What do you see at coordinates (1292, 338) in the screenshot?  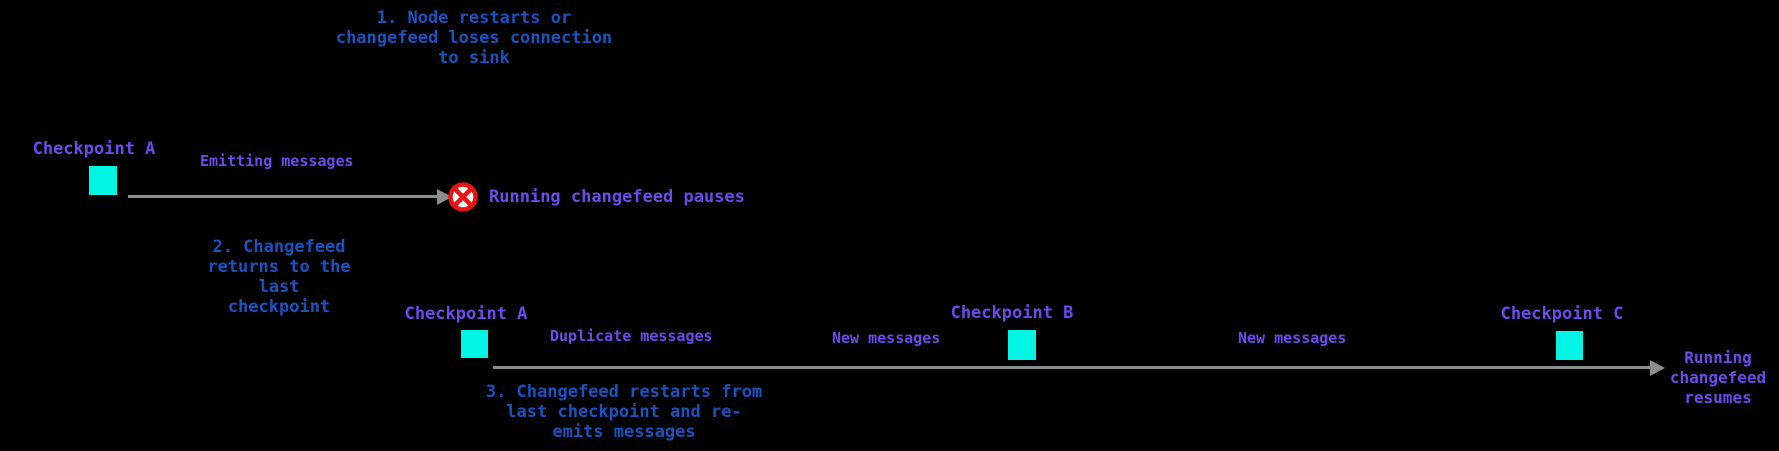 I see `new-messages-label-2: New messages` at bounding box center [1292, 338].